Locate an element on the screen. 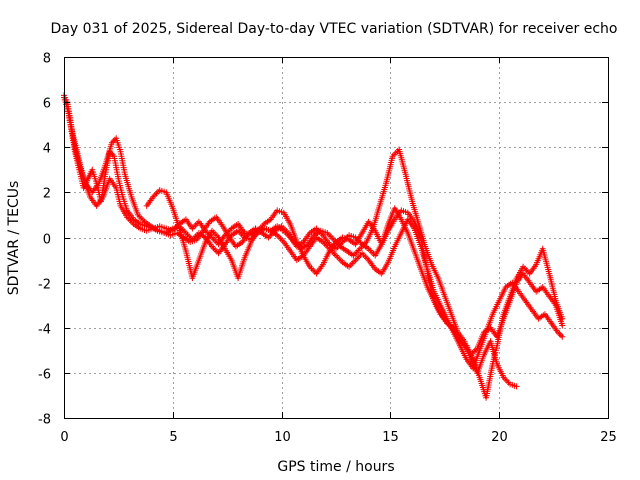 The image size is (640, 480). y-tick-label: 4 is located at coordinates (47, 149).